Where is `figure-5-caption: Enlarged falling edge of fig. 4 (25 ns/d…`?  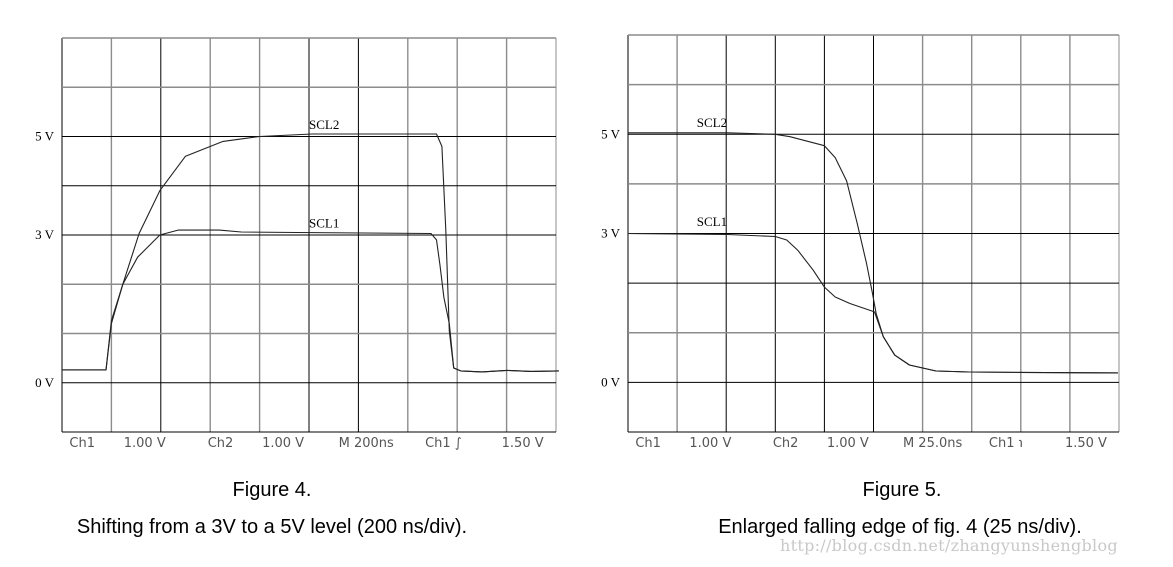
figure-5-caption: Enlarged falling edge of fig. 4 (25 ns/d… is located at coordinates (900, 527).